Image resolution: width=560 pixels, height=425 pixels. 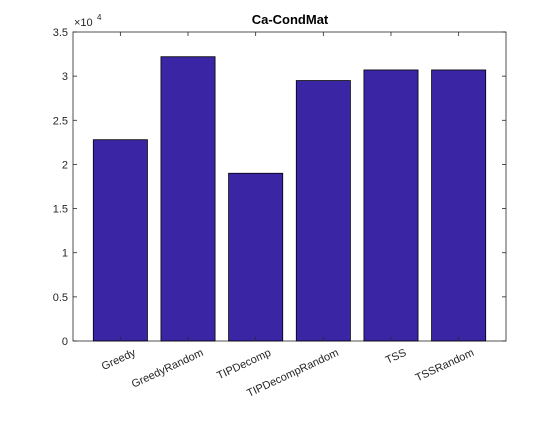 I want to click on exponent-base: ×10, so click(x=83, y=23).